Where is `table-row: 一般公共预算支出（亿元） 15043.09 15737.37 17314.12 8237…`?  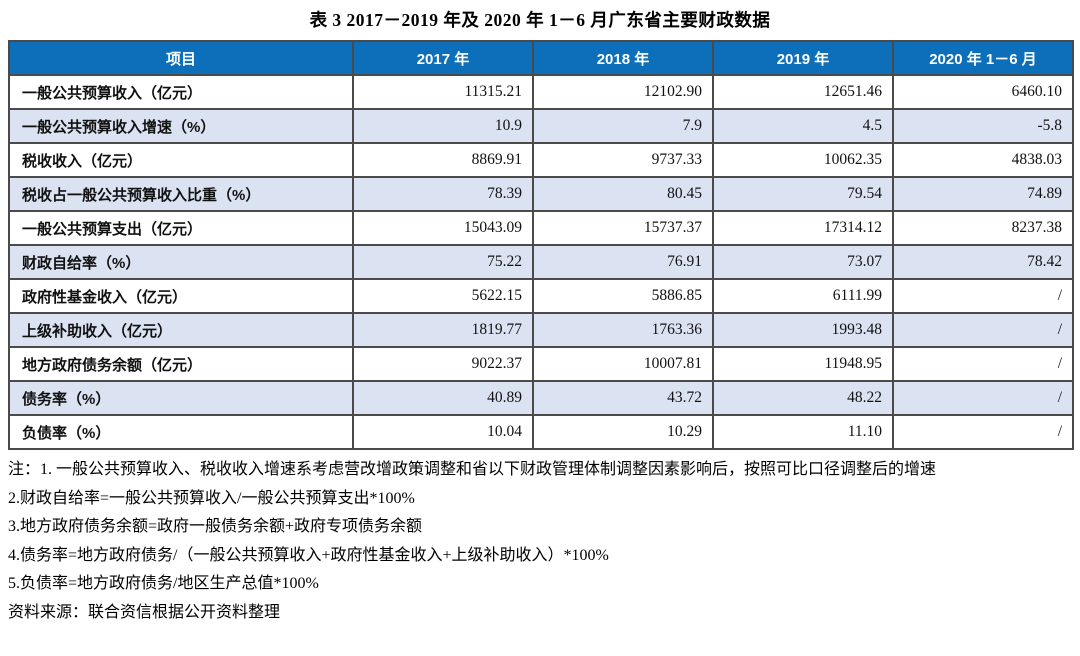 table-row: 一般公共预算支出（亿元） 15043.09 15737.37 17314.12 8237… is located at coordinates (541, 228).